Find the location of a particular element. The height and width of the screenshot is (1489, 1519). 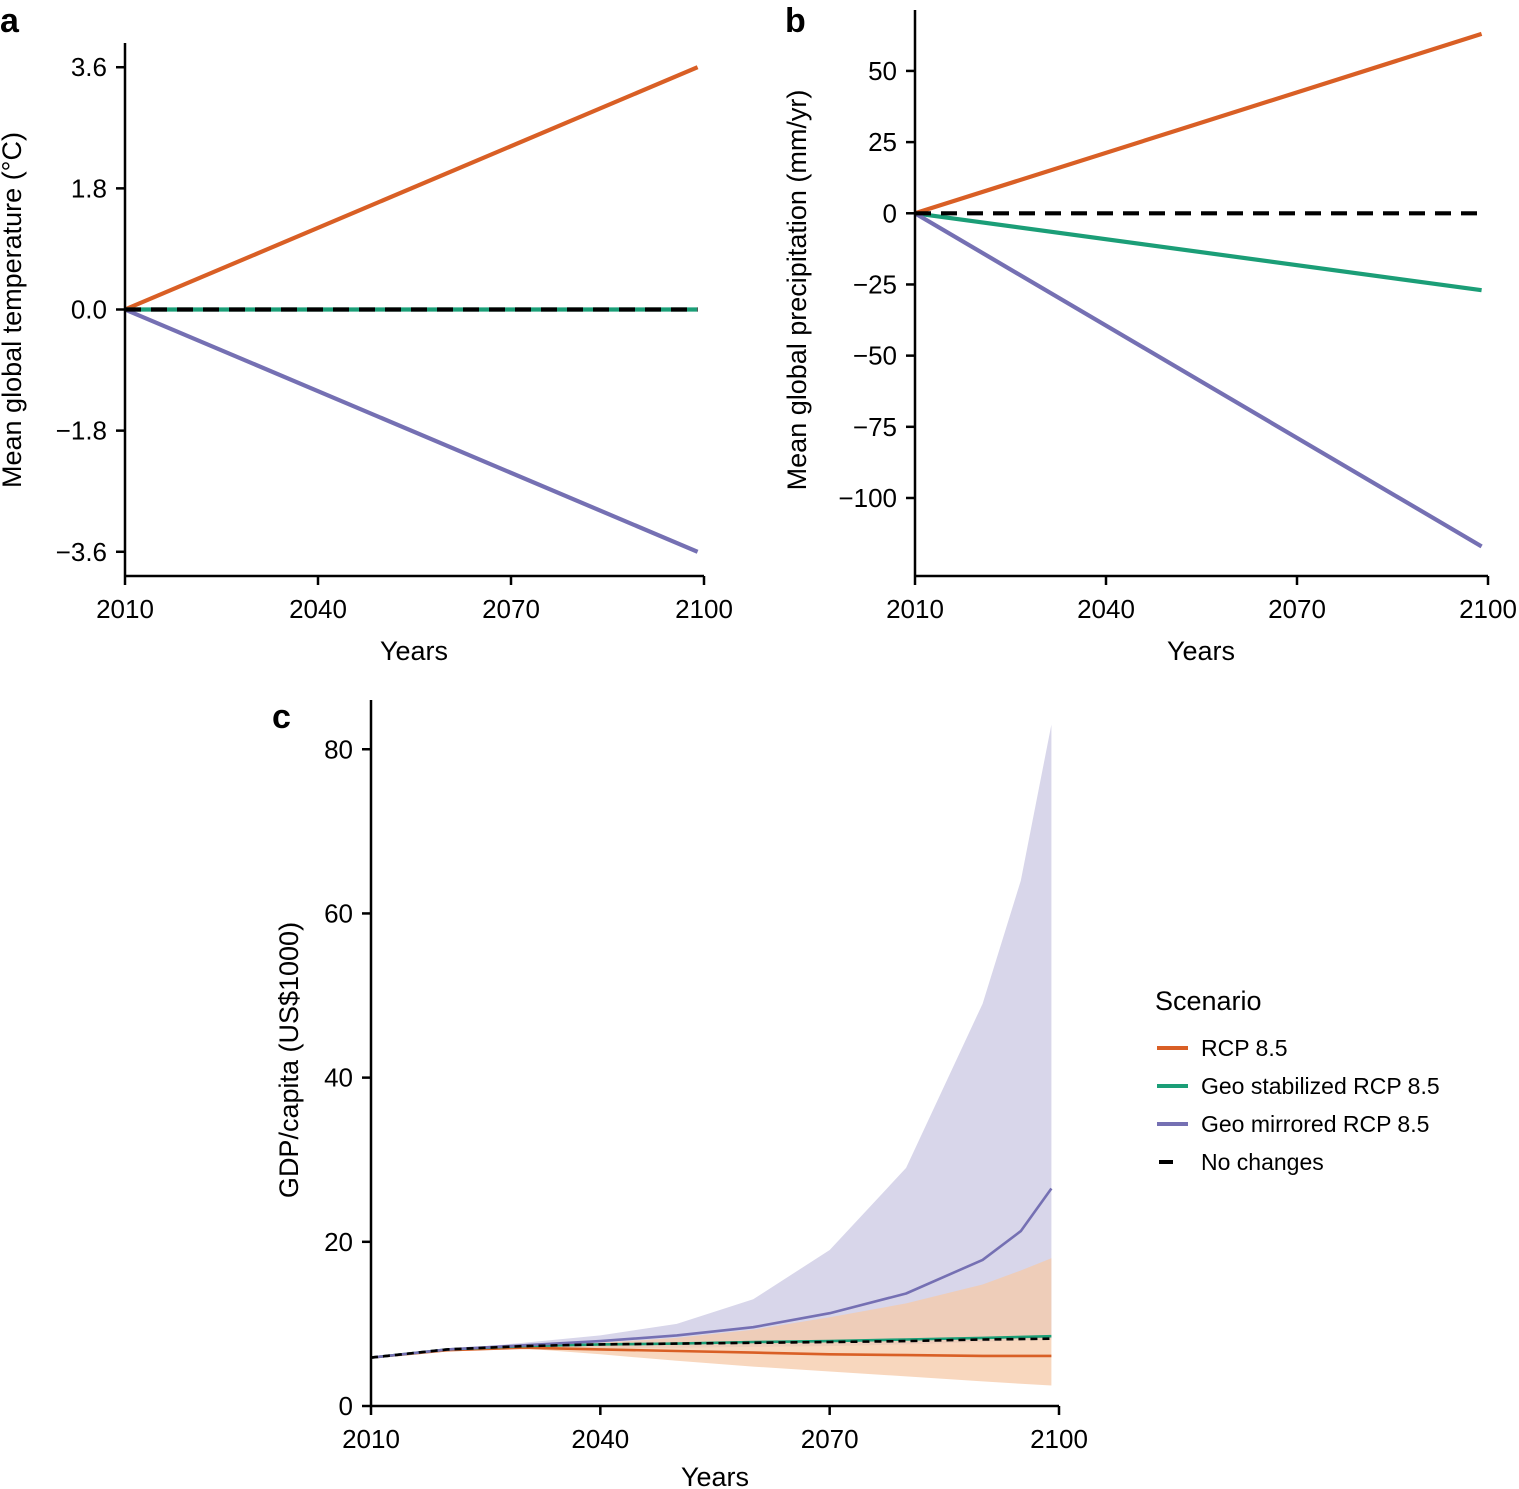

panel-a-x-tick-label: 2070 is located at coordinates (511, 609).